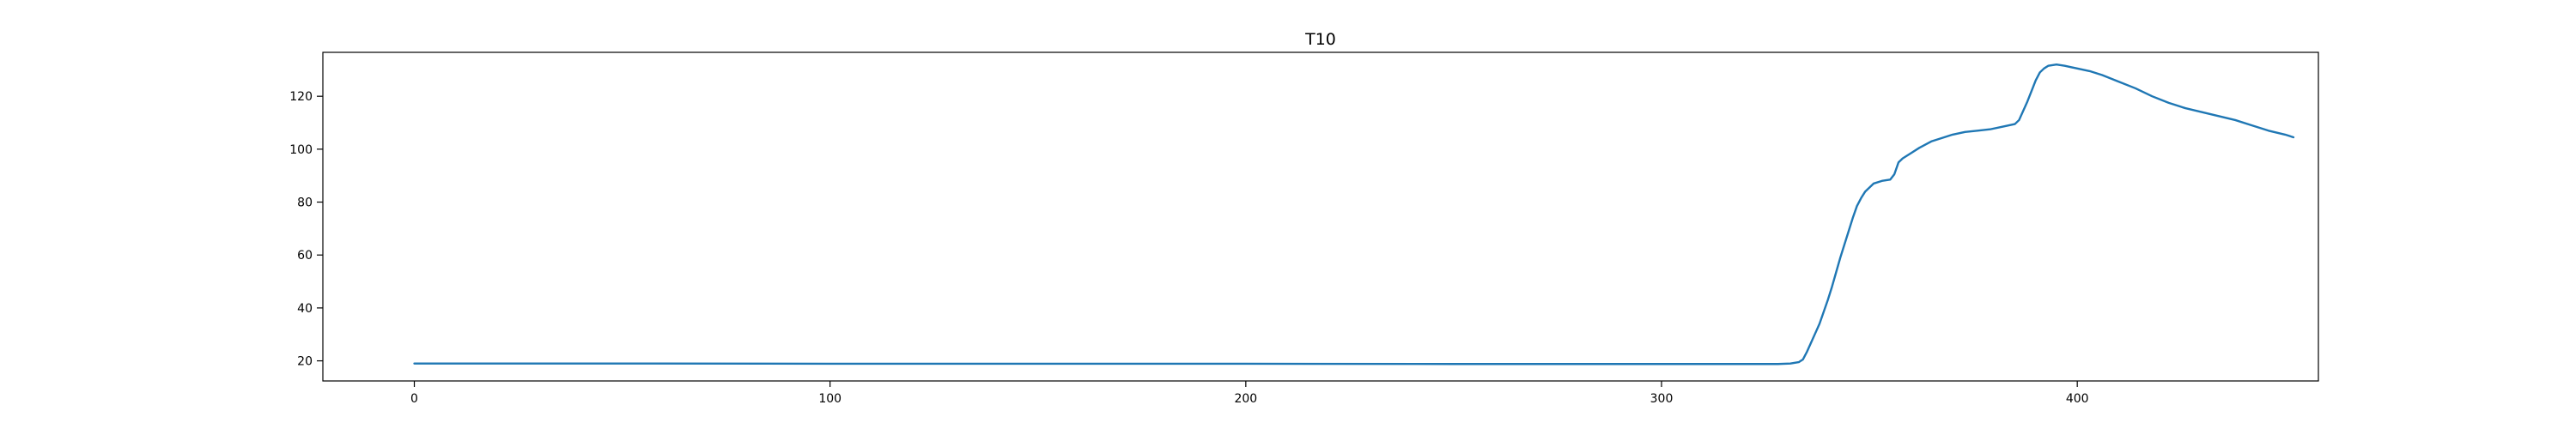 This screenshot has width=2576, height=429. Describe the element at coordinates (830, 399) in the screenshot. I see `x-tick-label: 100` at that location.